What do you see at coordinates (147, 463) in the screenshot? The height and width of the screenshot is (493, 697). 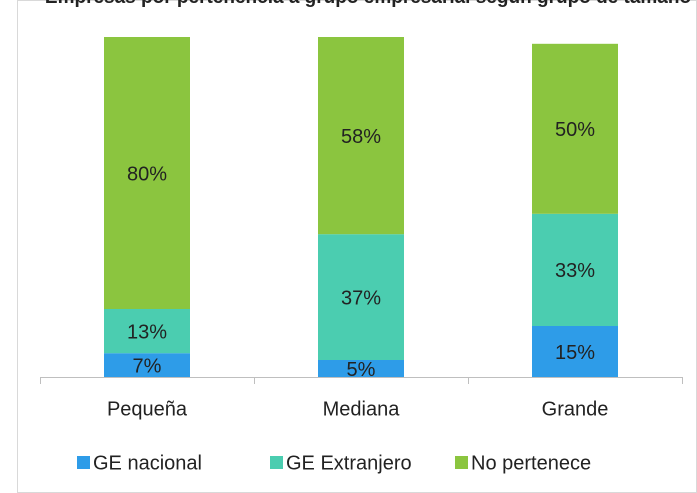 I see `legend-label: GE nacional` at bounding box center [147, 463].